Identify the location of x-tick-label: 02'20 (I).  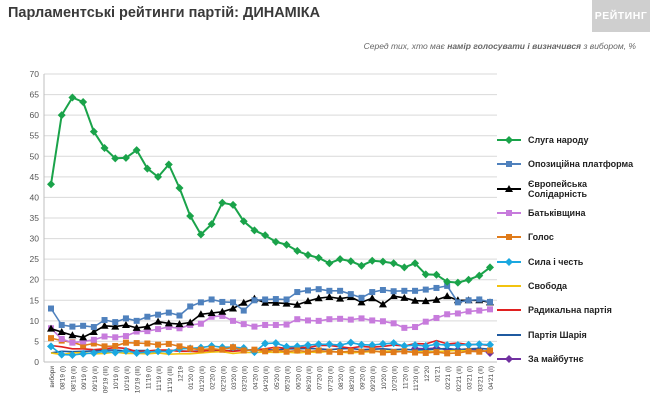
(213, 378).